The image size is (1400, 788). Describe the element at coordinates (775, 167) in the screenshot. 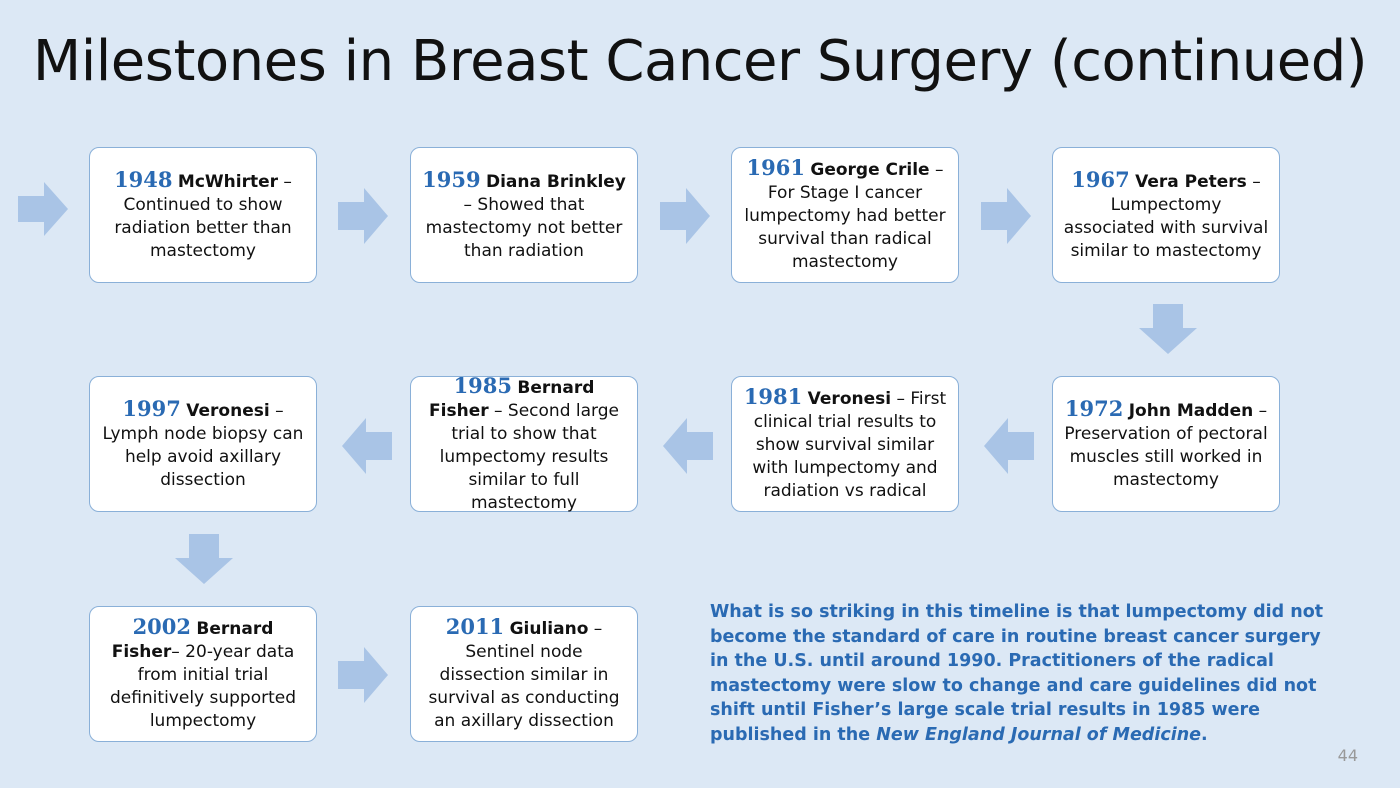

I see `milestone-year: 1961` at that location.